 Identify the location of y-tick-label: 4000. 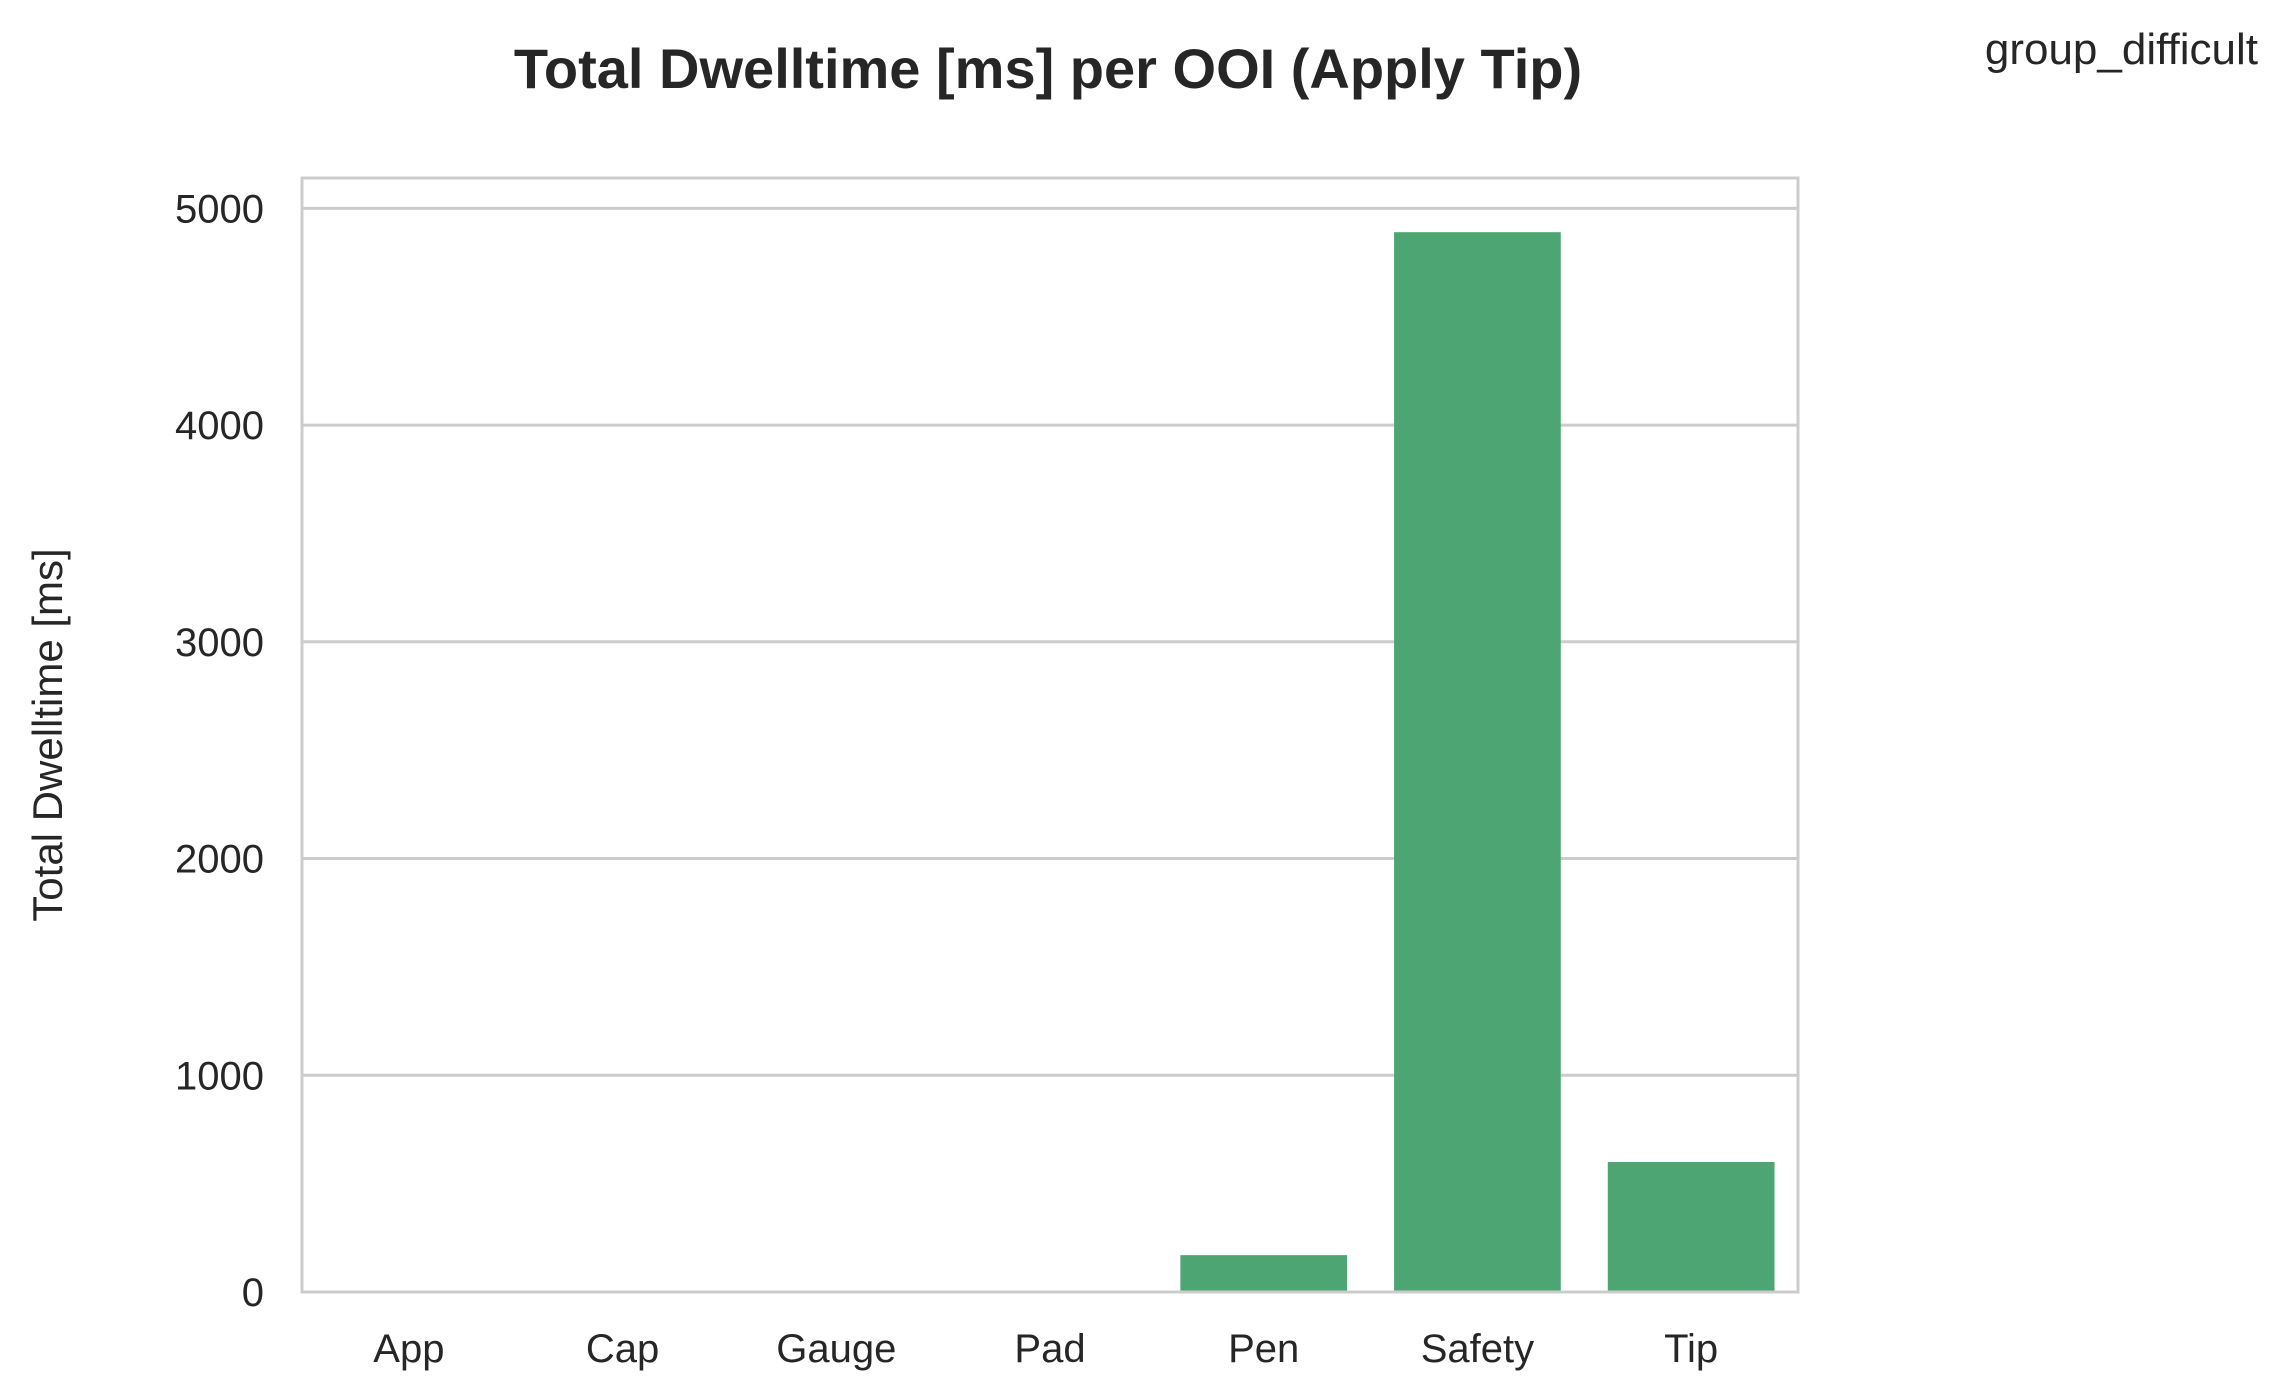
(219, 426).